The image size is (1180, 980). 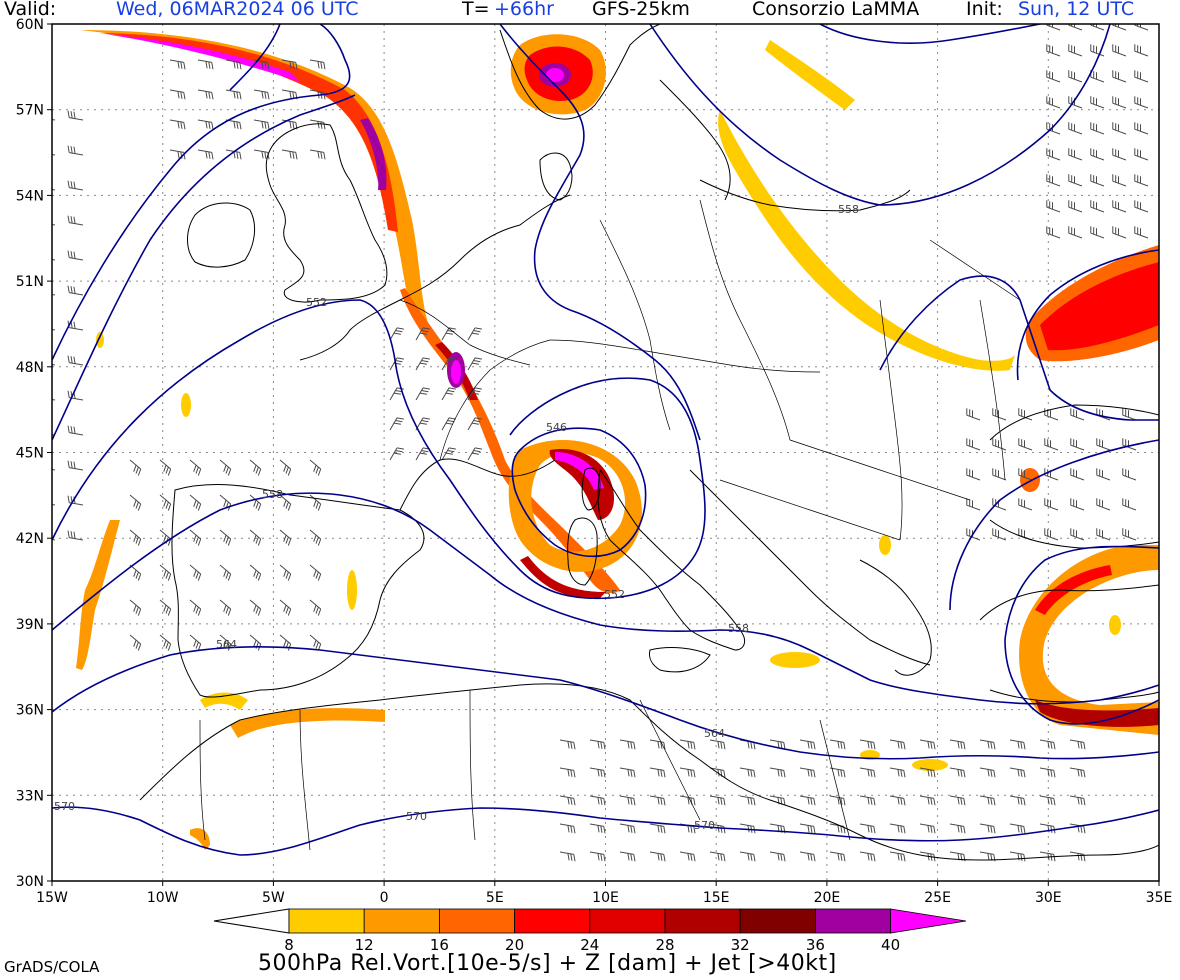 What do you see at coordinates (890, 945) in the screenshot?
I see `colorbar-tick-label: 40` at bounding box center [890, 945].